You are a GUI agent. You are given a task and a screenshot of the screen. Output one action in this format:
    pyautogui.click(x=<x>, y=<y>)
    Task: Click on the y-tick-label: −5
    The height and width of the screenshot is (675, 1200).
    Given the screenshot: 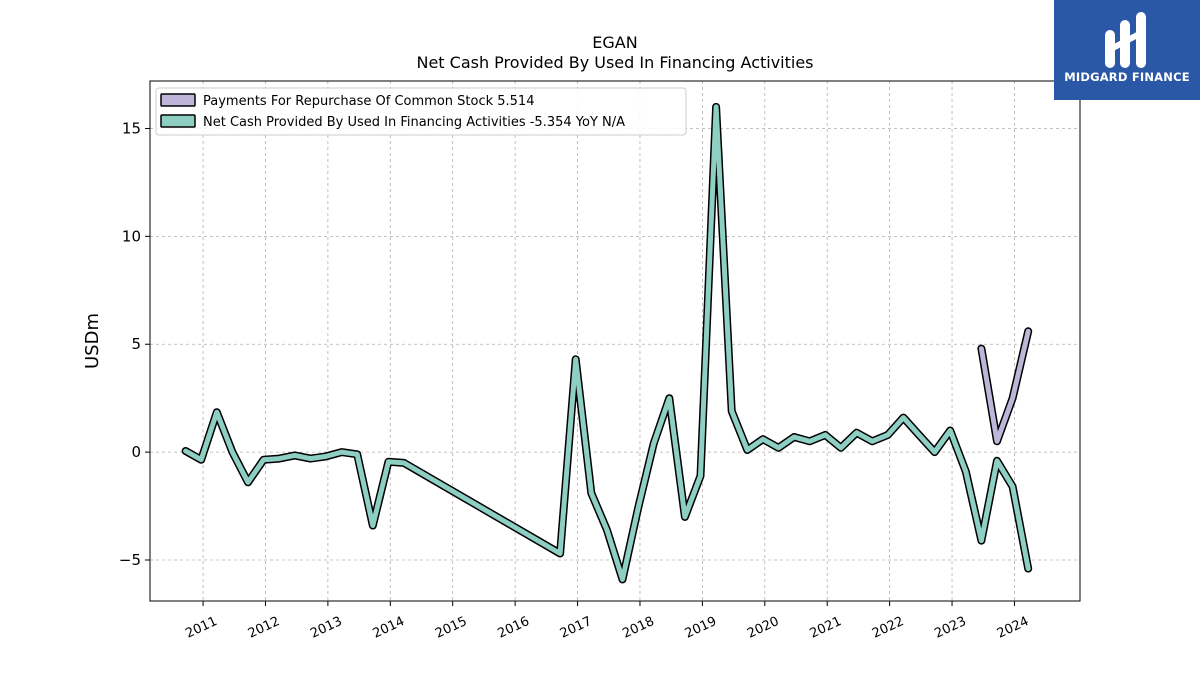 What is the action you would take?
    pyautogui.click(x=130, y=560)
    